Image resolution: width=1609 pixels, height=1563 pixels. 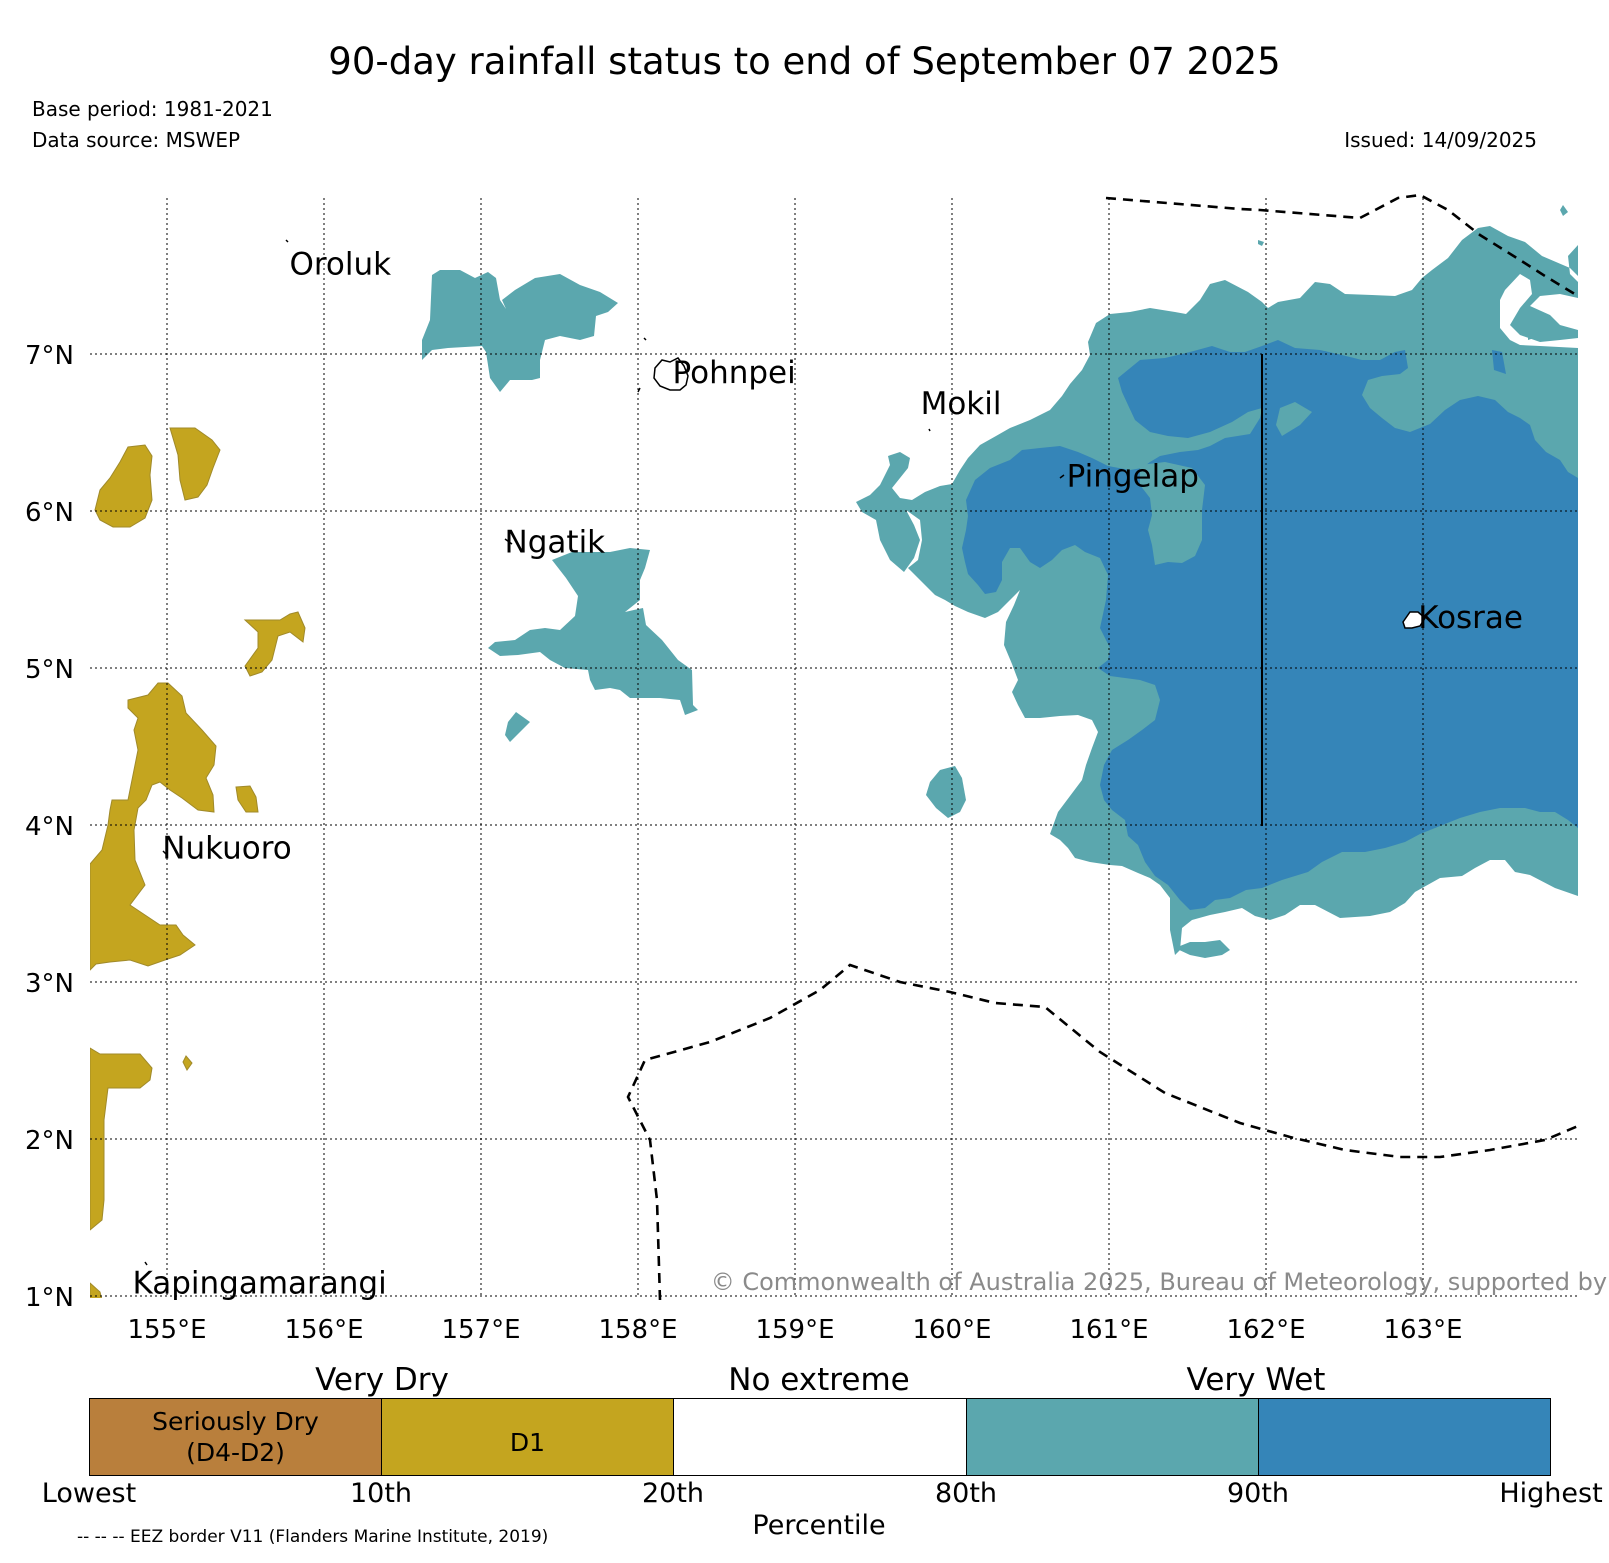 I want to click on kosrae-island-outline, so click(x=1414, y=620).